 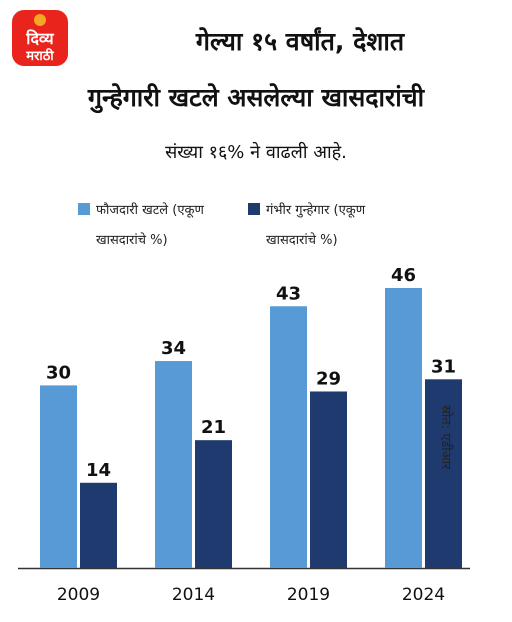 I want to click on x-tick-label-2009: 2009, so click(x=78, y=595).